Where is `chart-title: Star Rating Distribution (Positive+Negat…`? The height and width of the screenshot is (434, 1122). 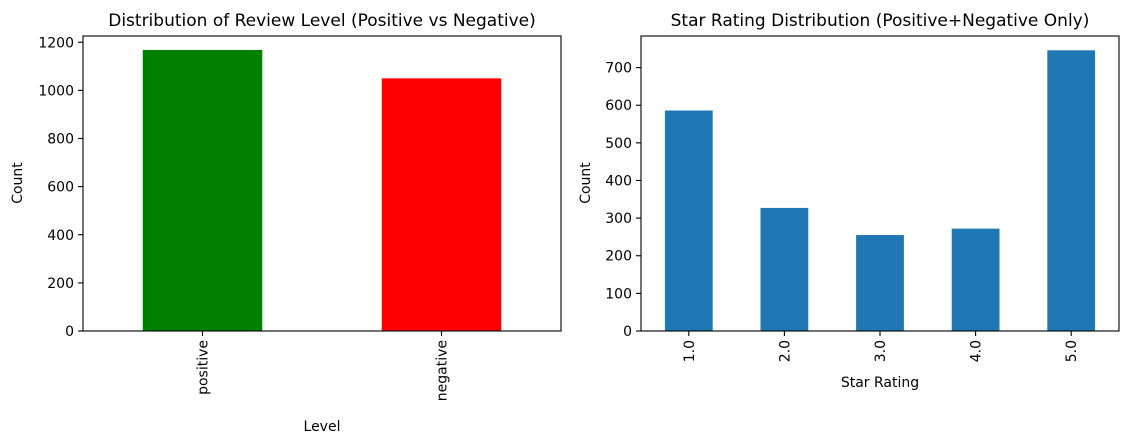 chart-title: Star Rating Distribution (Positive+Negat… is located at coordinates (880, 21).